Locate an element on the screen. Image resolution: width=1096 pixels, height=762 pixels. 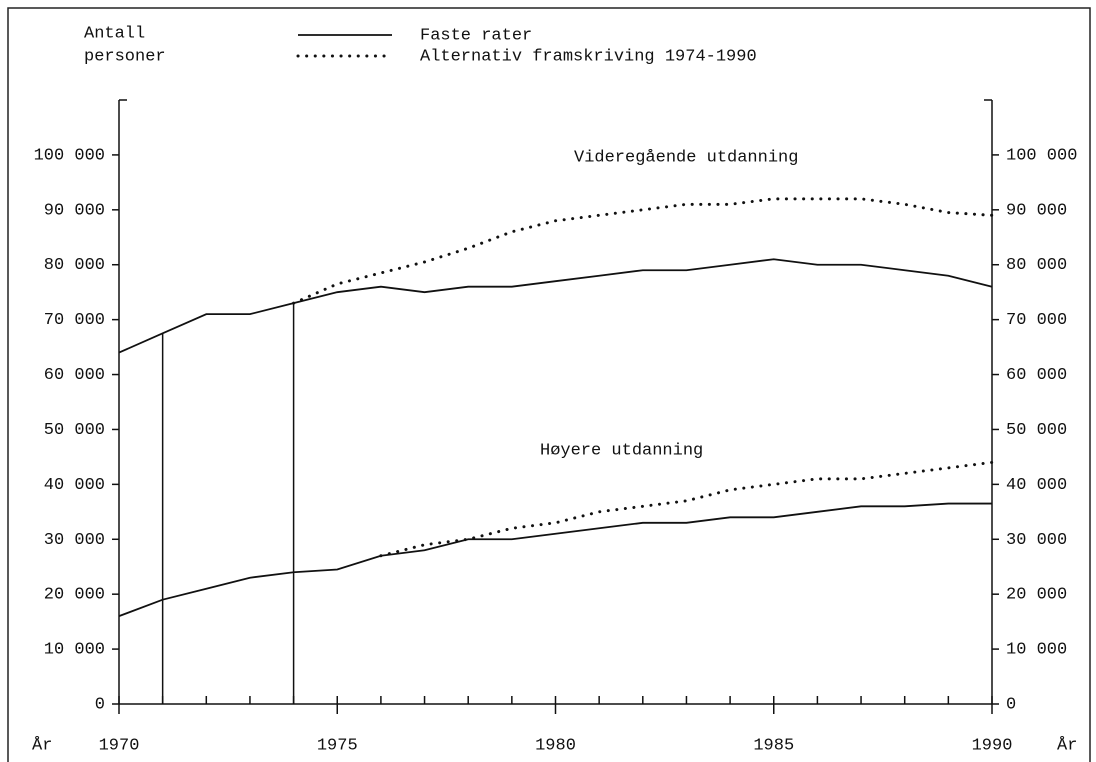
annotation: Høyere utdanning is located at coordinates (621, 450).